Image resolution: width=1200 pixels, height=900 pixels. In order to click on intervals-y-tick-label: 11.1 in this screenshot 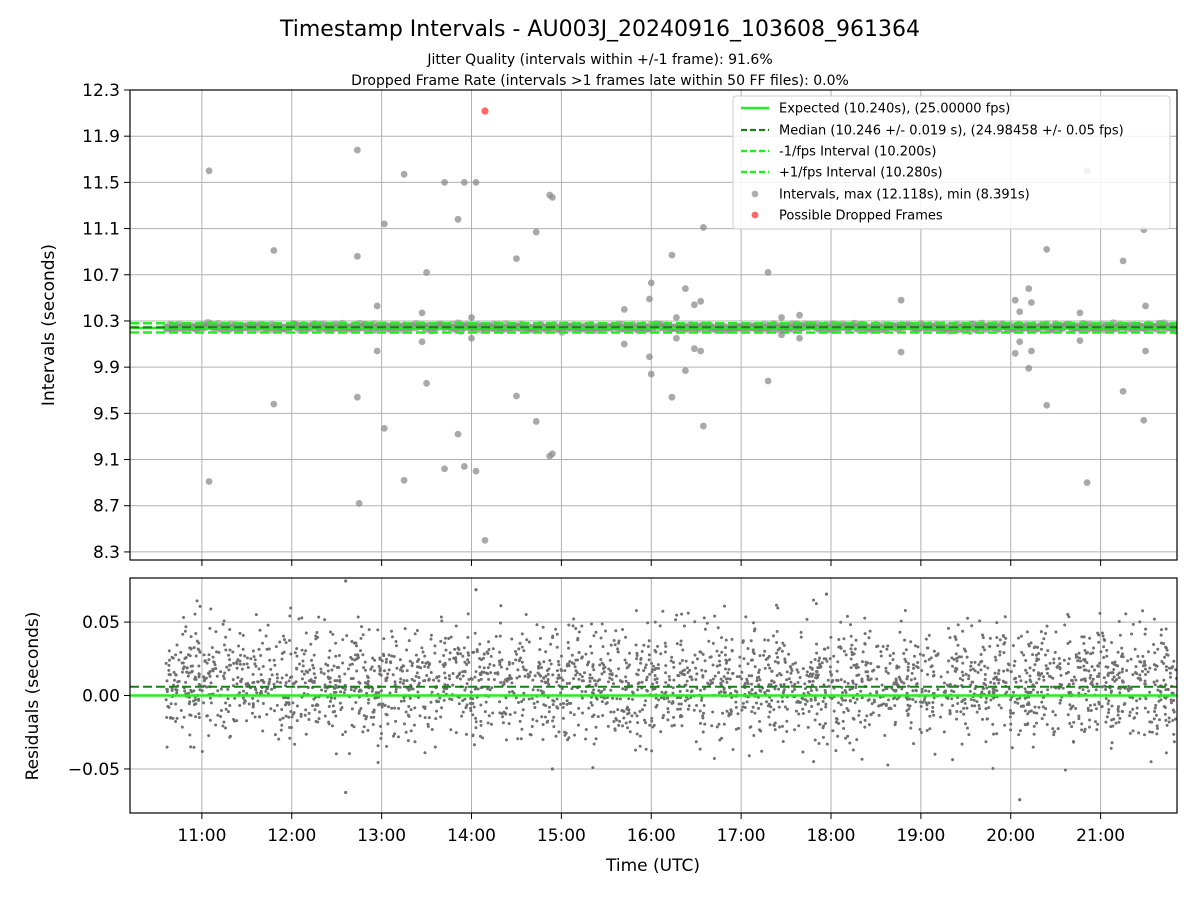, I will do `click(101, 230)`.